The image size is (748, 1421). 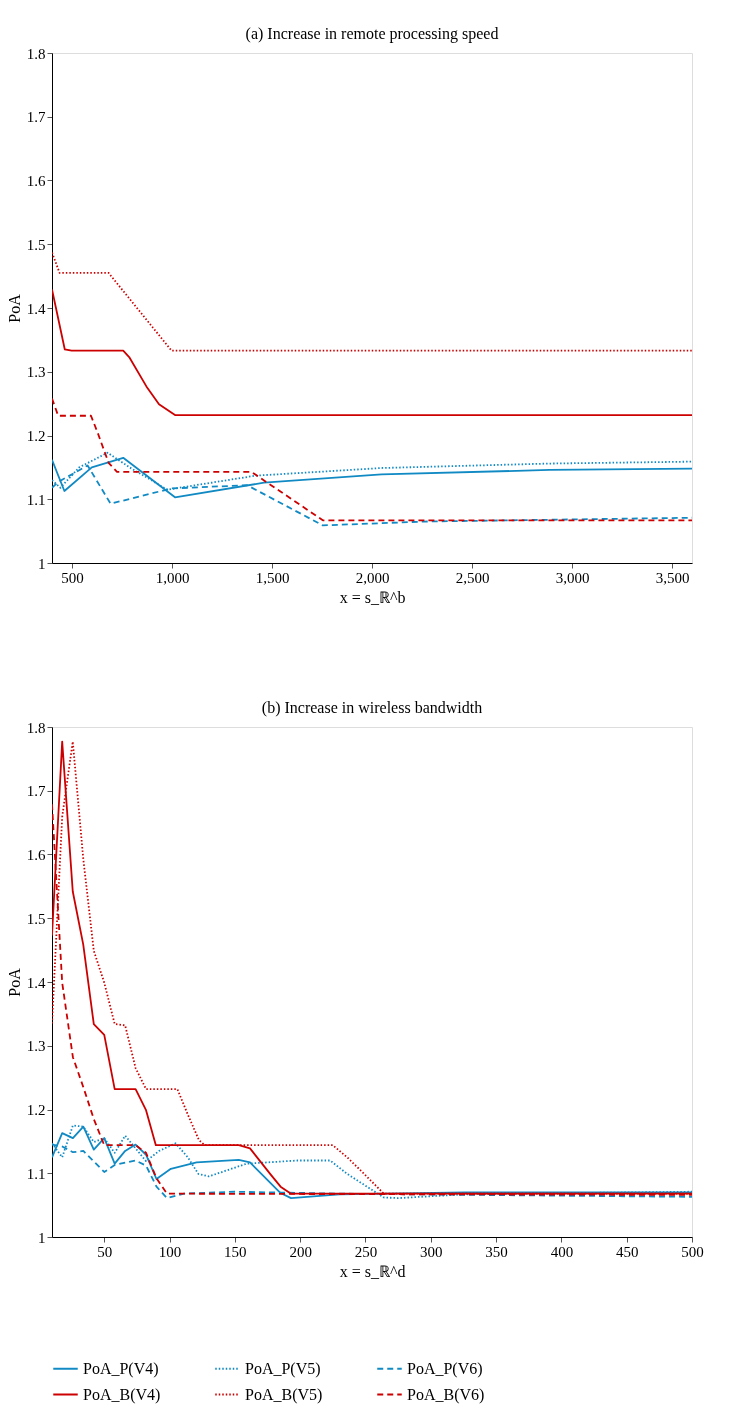 What do you see at coordinates (372, 577) in the screenshot?
I see `x-tick-label: 2,000` at bounding box center [372, 577].